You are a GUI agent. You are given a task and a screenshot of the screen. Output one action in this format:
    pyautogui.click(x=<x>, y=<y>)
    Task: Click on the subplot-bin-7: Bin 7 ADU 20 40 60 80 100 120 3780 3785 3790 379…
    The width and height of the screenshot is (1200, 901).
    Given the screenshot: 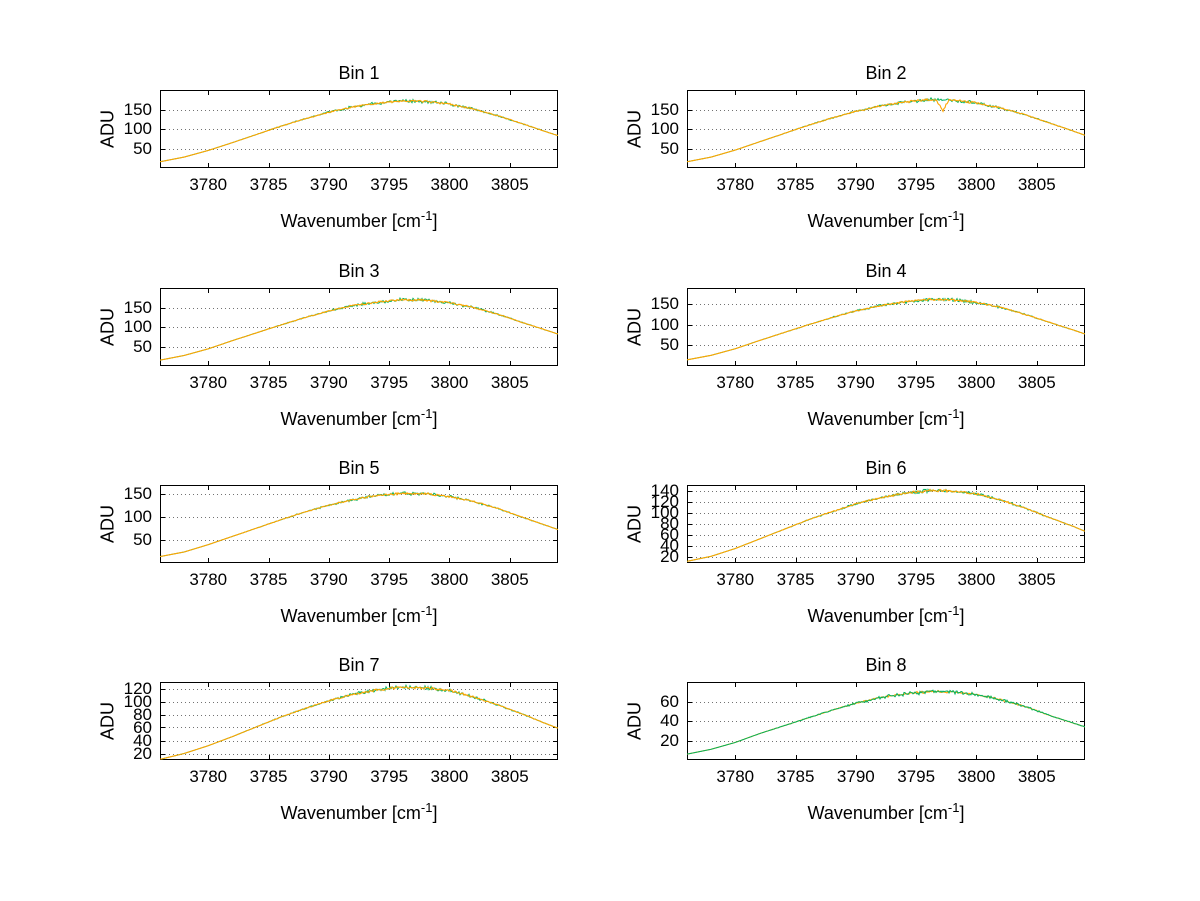 What is the action you would take?
    pyautogui.click(x=328, y=739)
    